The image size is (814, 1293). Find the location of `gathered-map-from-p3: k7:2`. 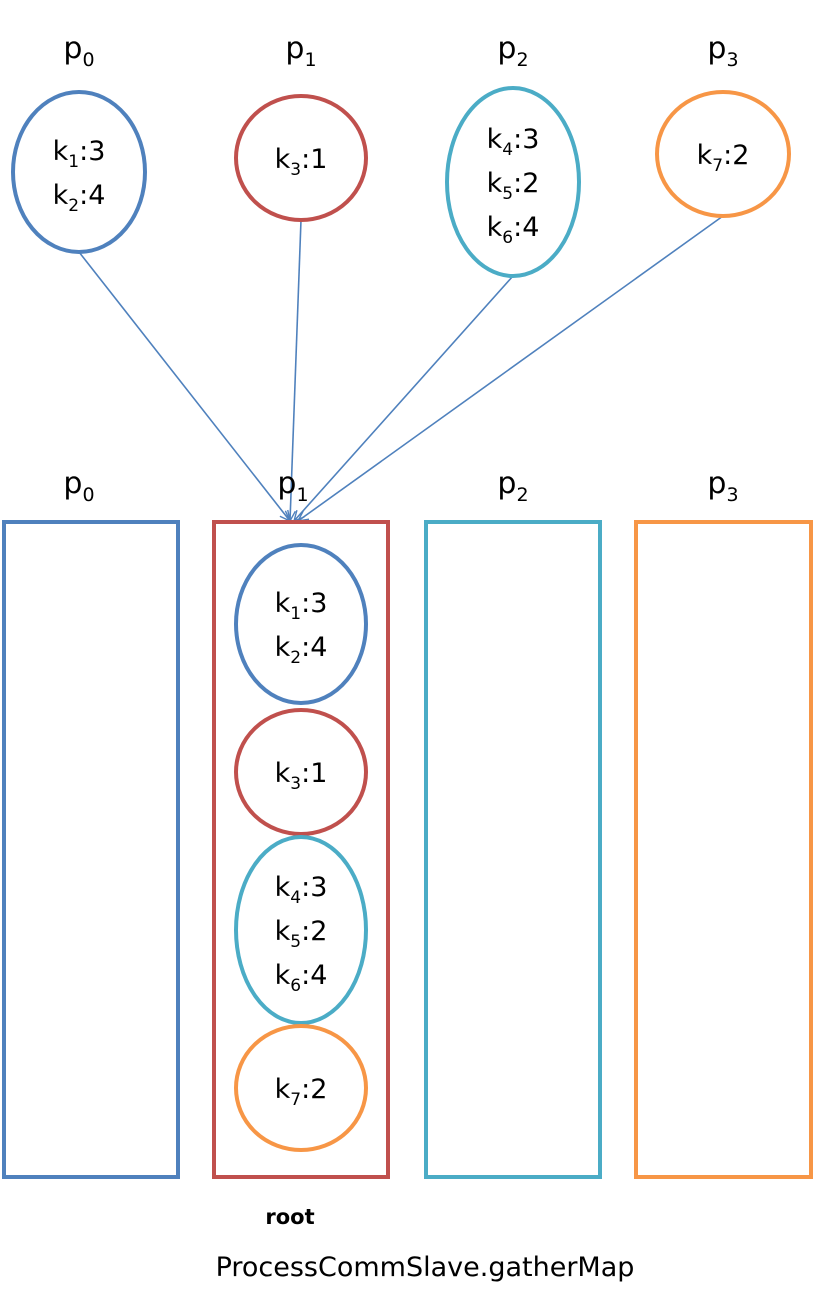

gathered-map-from-p3: k7:2 is located at coordinates (301, 1088).